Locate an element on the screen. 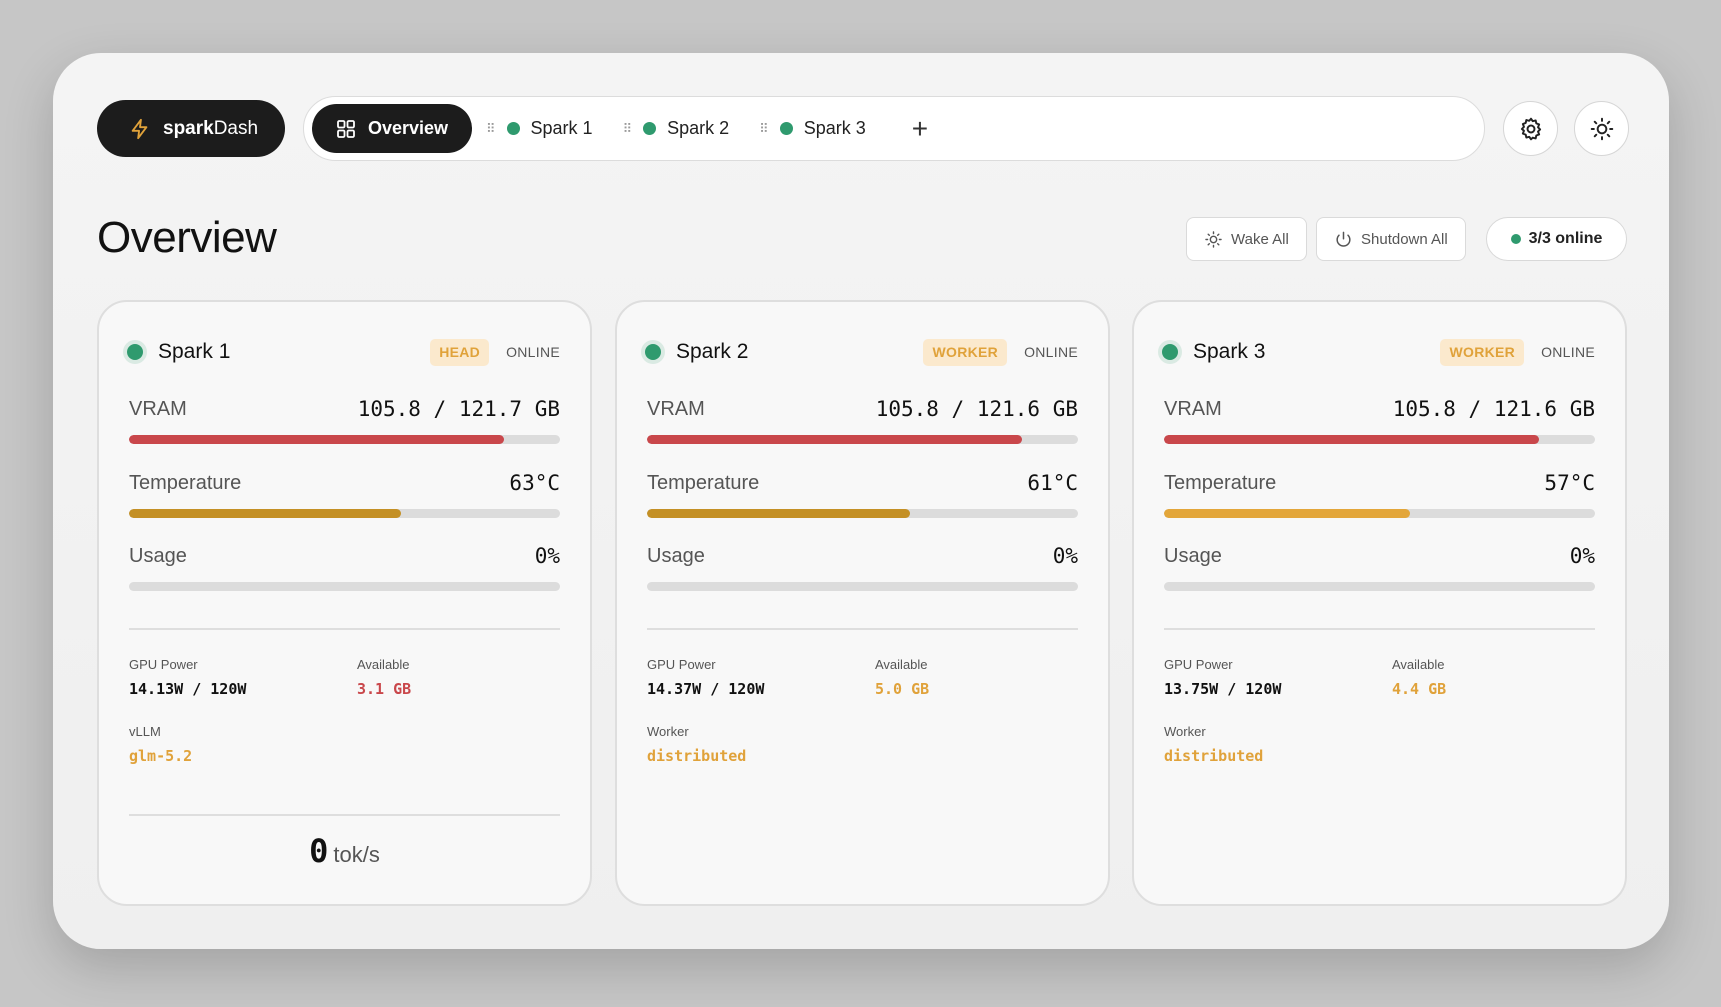  tab-bar: Overview ⠿ Spark 1 ⠿ Spark 2 ⠿ Spark 3 + is located at coordinates (894, 128).